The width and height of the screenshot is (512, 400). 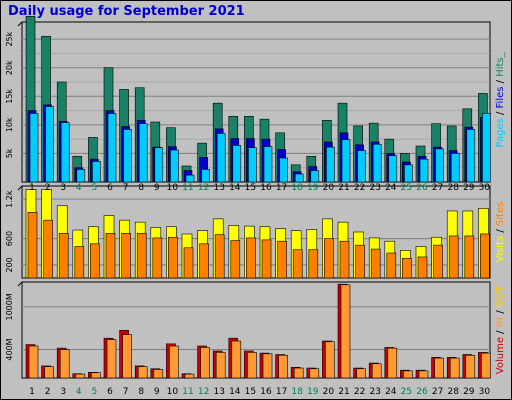 I want to click on volume-in-out-legend-item: Volume, so click(x=500, y=355).